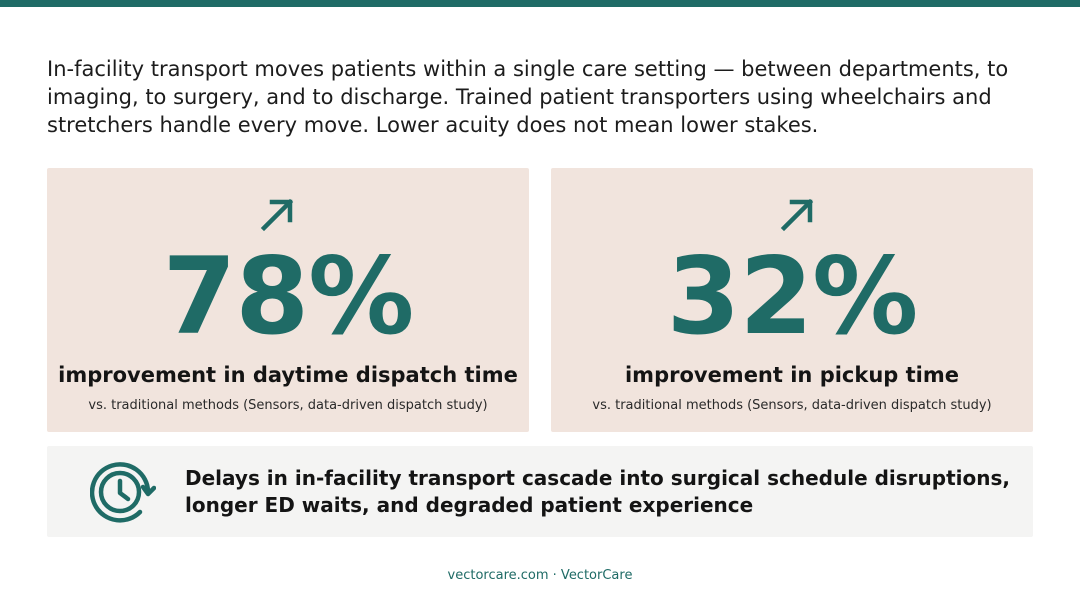 This screenshot has height=603, width=1080. I want to click on stat-label: improvement in daytime dispatch time, so click(288, 375).